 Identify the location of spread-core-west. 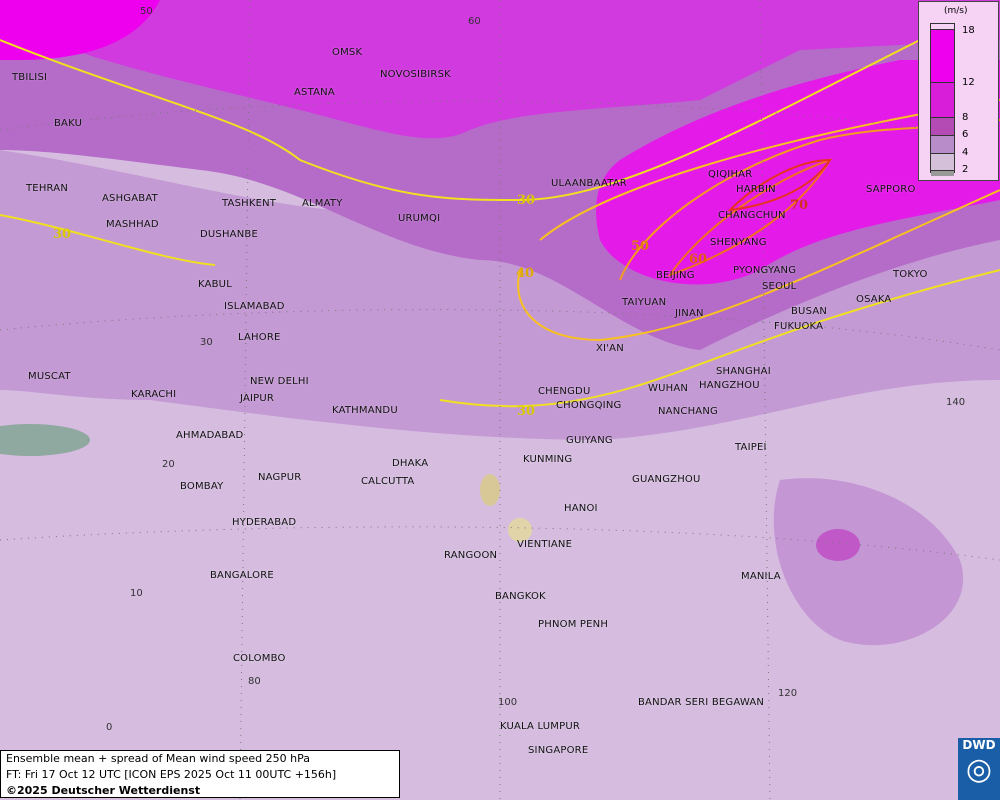
(80, 30).